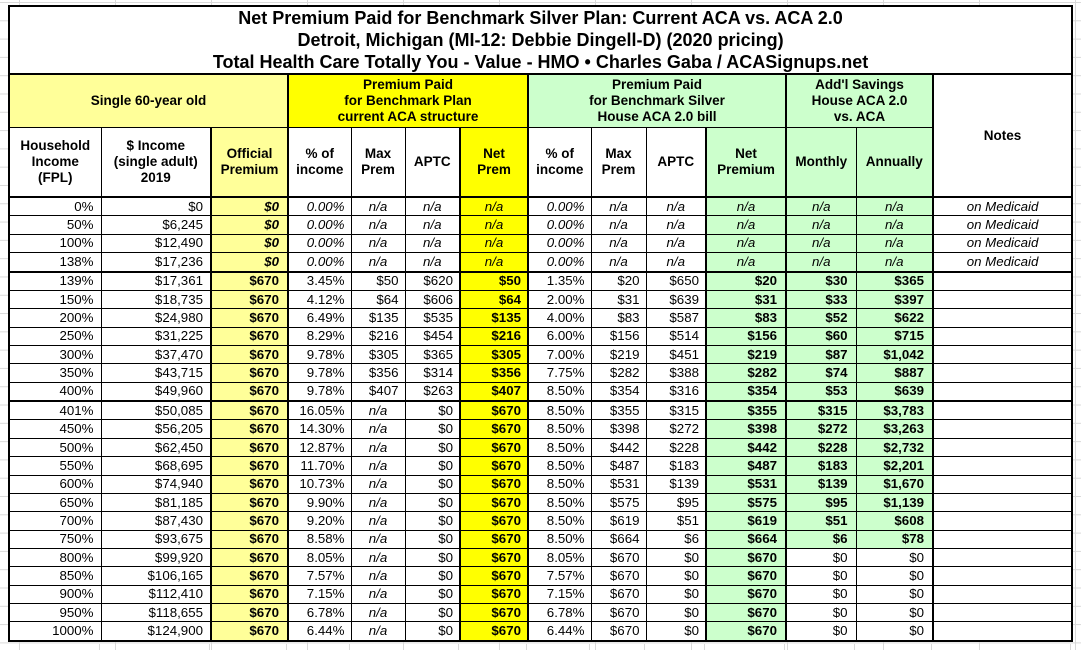 The image size is (1081, 650). I want to click on cell-annually: $2,201, so click(894, 466).